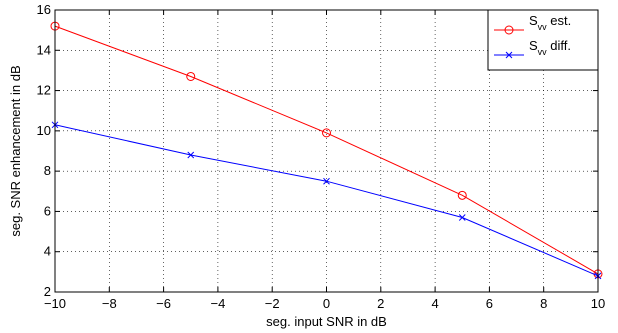  I want to click on legend-swatch-marker-x, so click(509, 55).